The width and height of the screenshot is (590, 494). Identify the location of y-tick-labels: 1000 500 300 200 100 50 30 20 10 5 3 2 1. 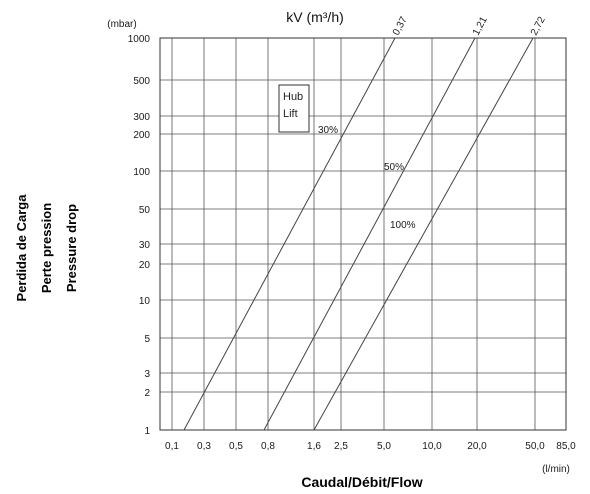
(139, 235).